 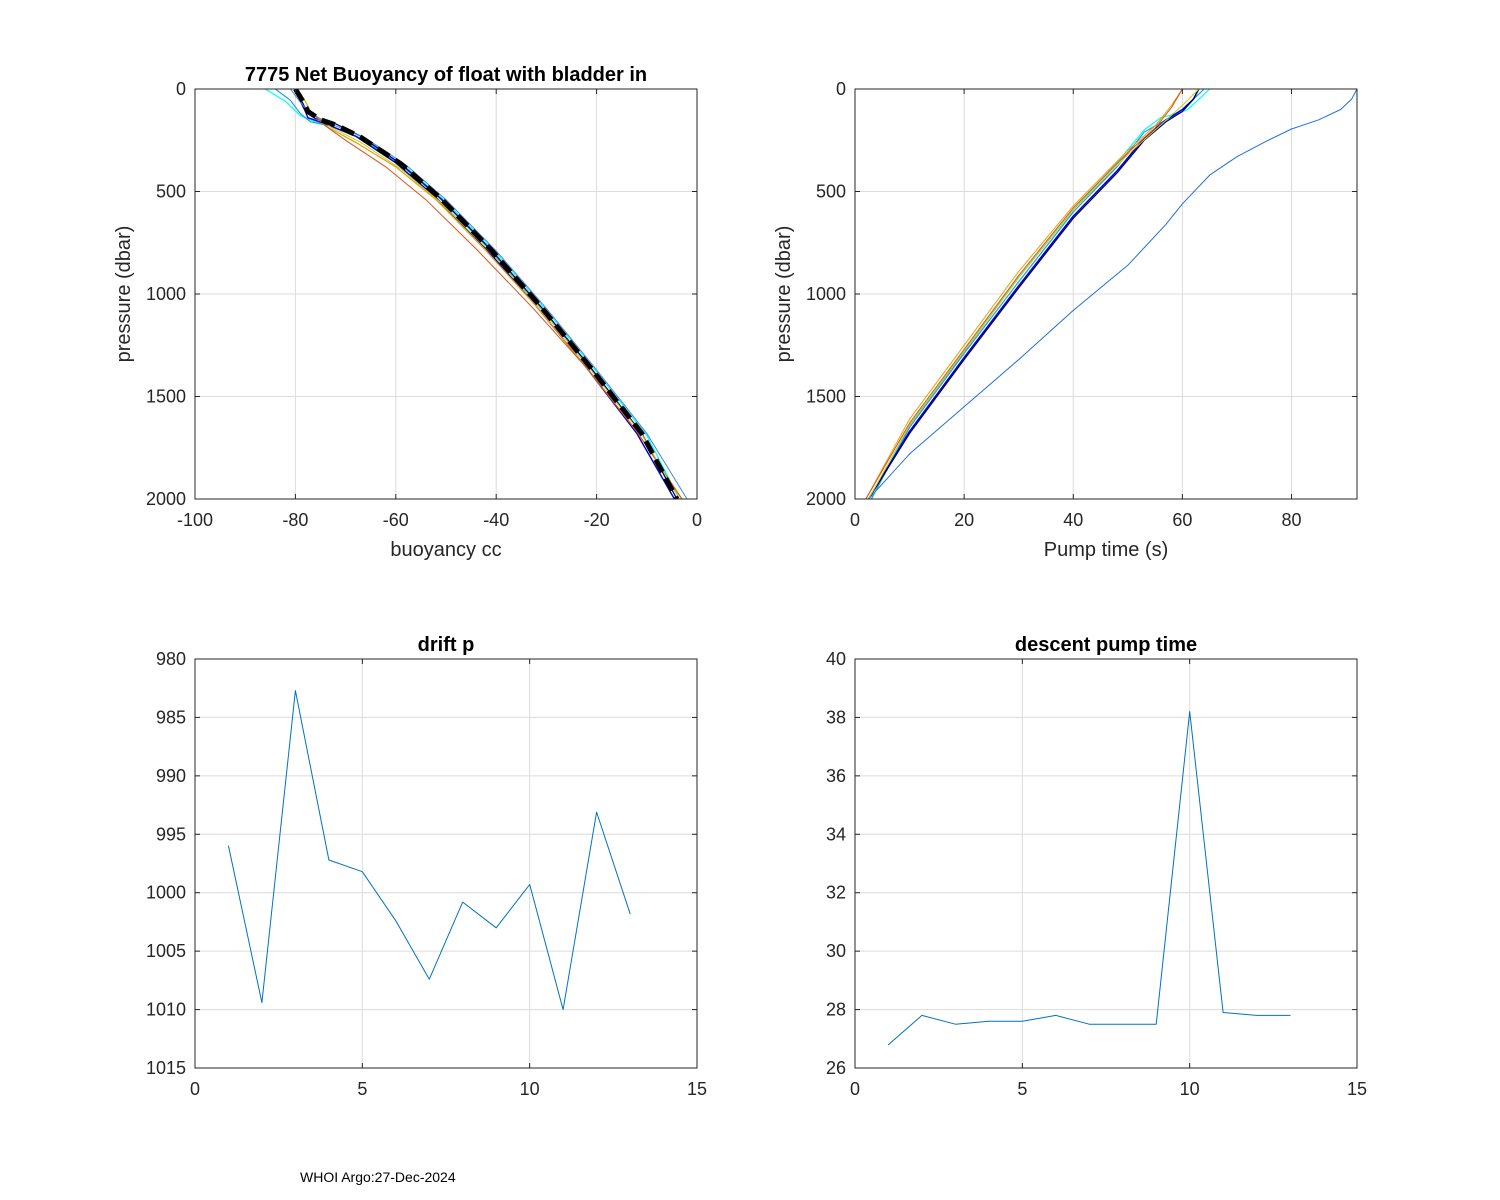 What do you see at coordinates (166, 1010) in the screenshot?
I see `y-tick-label: 1010` at bounding box center [166, 1010].